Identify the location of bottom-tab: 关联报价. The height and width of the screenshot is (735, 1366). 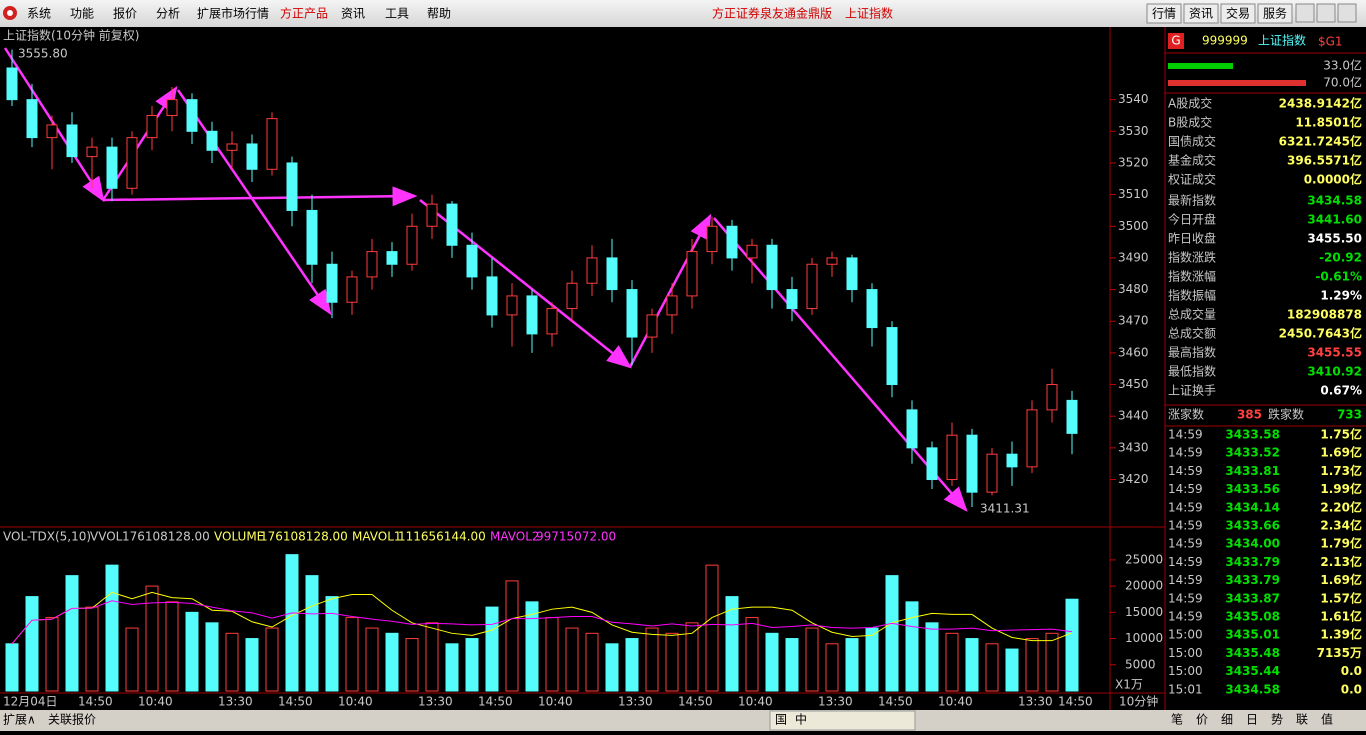
(72, 719).